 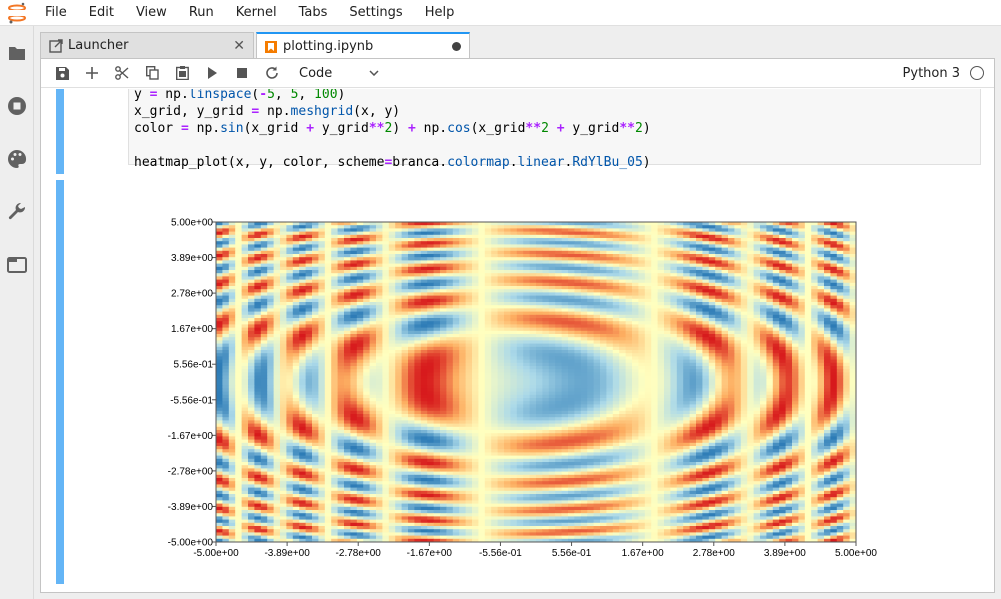 What do you see at coordinates (152, 73) in the screenshot?
I see `copy-button` at bounding box center [152, 73].